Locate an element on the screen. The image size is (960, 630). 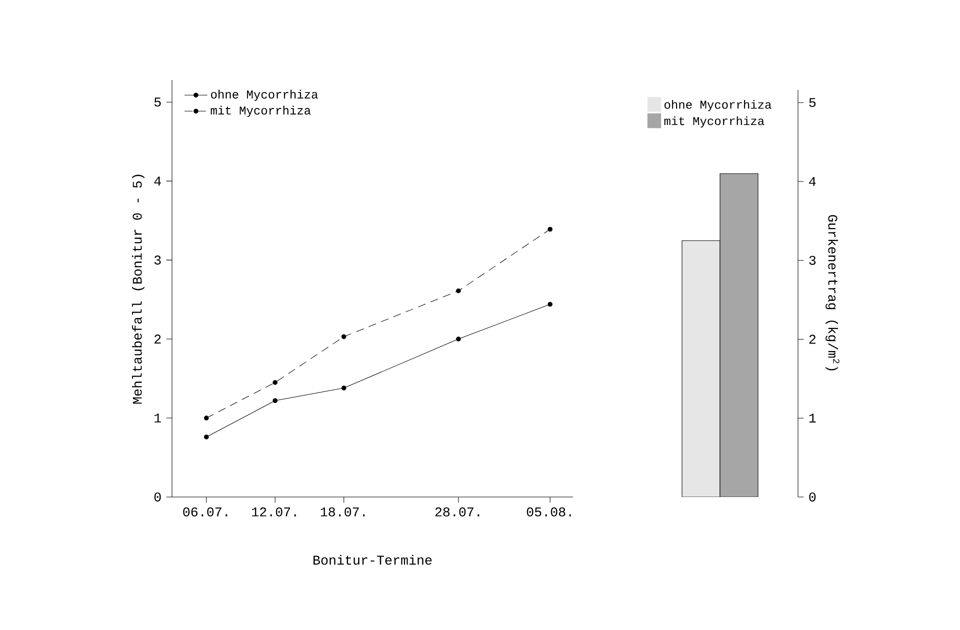
x-tick-label: 18.07. is located at coordinates (342, 511).